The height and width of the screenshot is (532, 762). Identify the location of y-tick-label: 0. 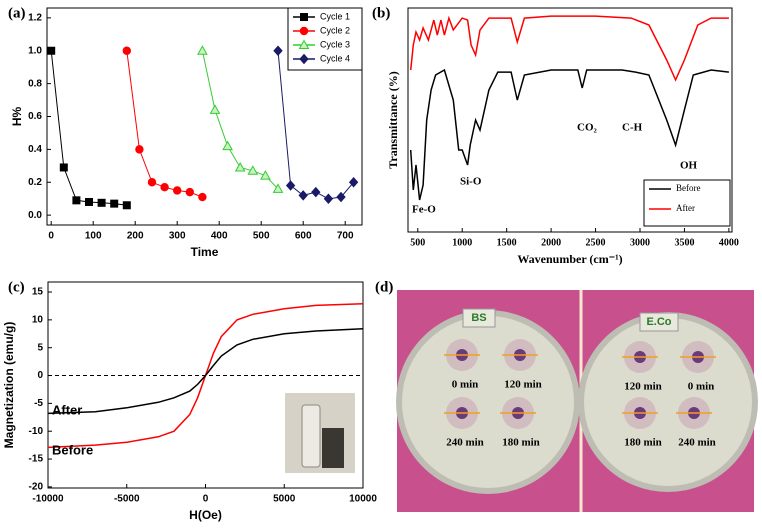
(40, 375).